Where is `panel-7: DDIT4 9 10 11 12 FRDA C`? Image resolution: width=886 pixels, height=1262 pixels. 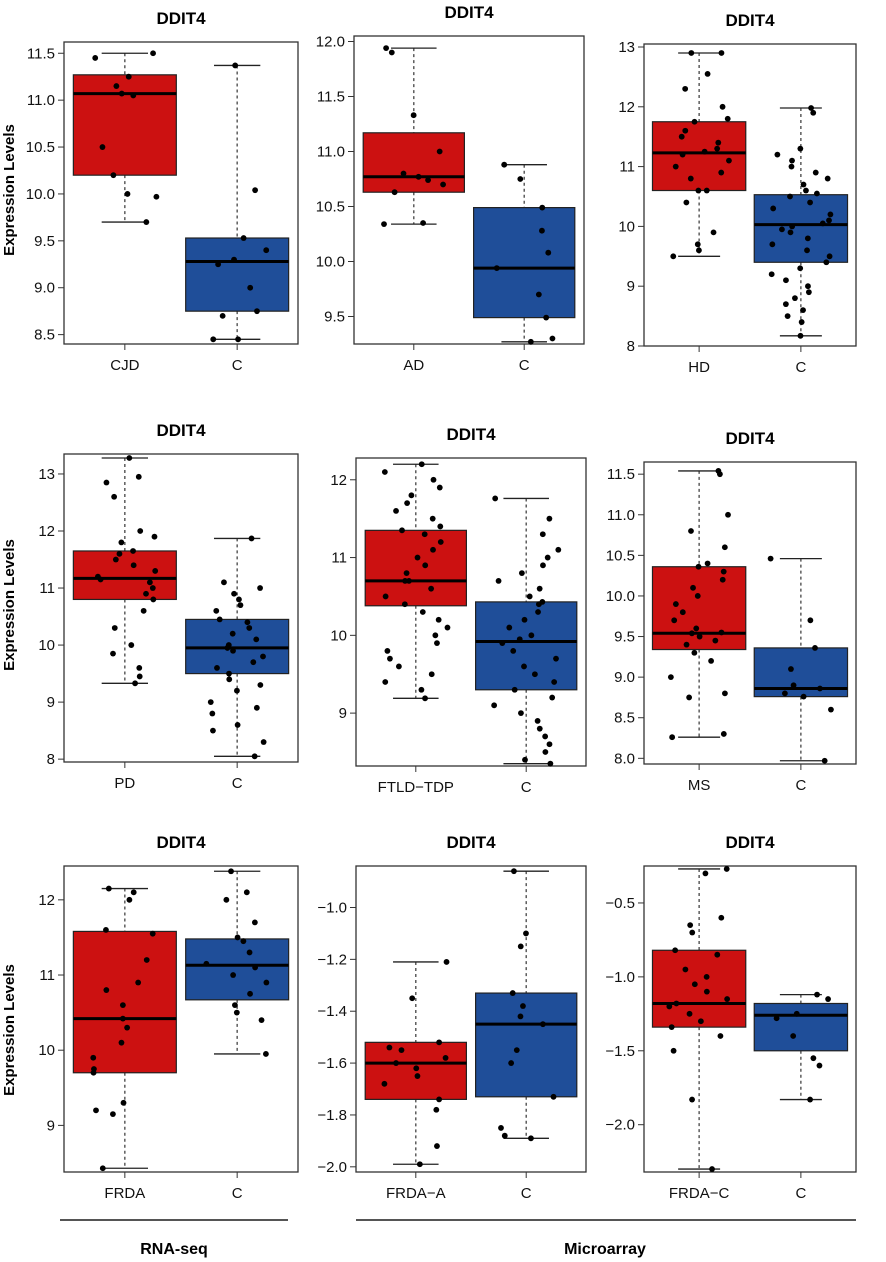 panel-7: DDIT4 9 10 11 12 FRDA C is located at coordinates (168, 1017).